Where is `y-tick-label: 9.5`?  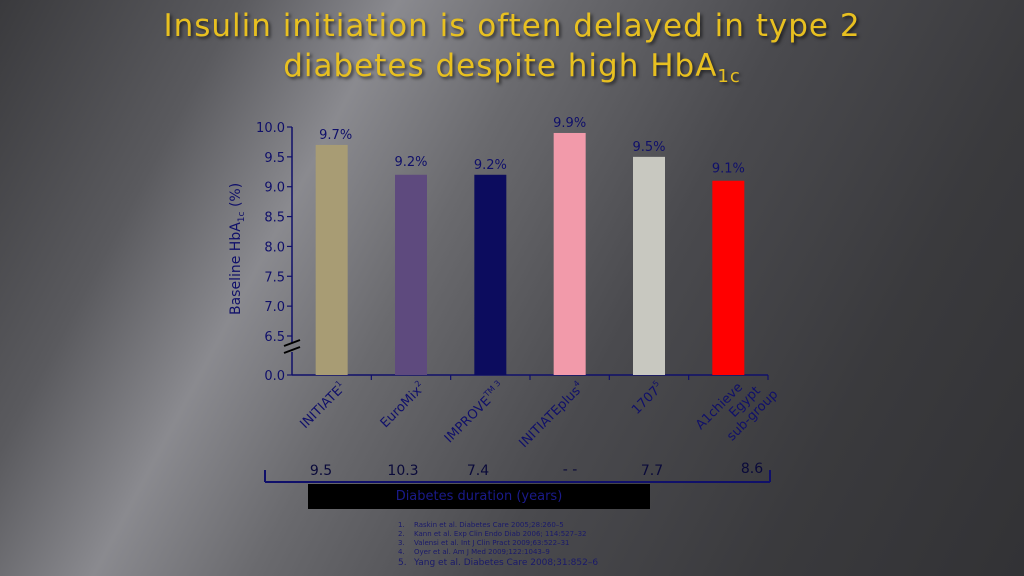 y-tick-label: 9.5 is located at coordinates (274, 158).